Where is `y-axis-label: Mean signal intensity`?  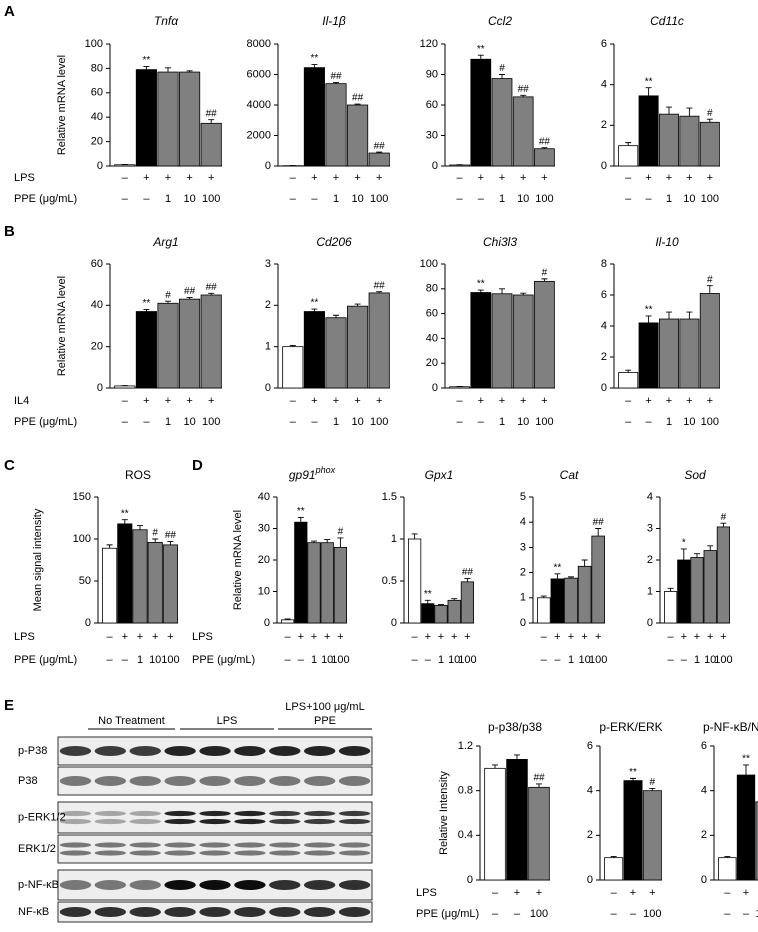
y-axis-label: Mean signal intensity is located at coordinates (38, 559).